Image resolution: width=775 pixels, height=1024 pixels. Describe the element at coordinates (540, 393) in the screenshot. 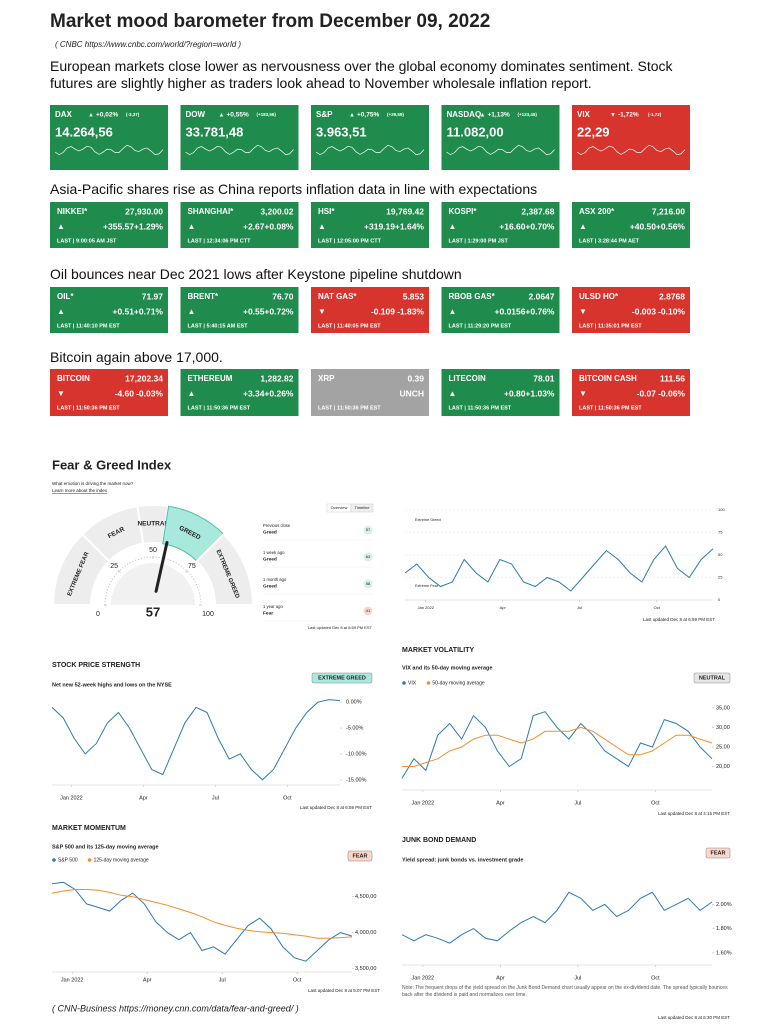

I see `tile-pct: +1.03%` at that location.